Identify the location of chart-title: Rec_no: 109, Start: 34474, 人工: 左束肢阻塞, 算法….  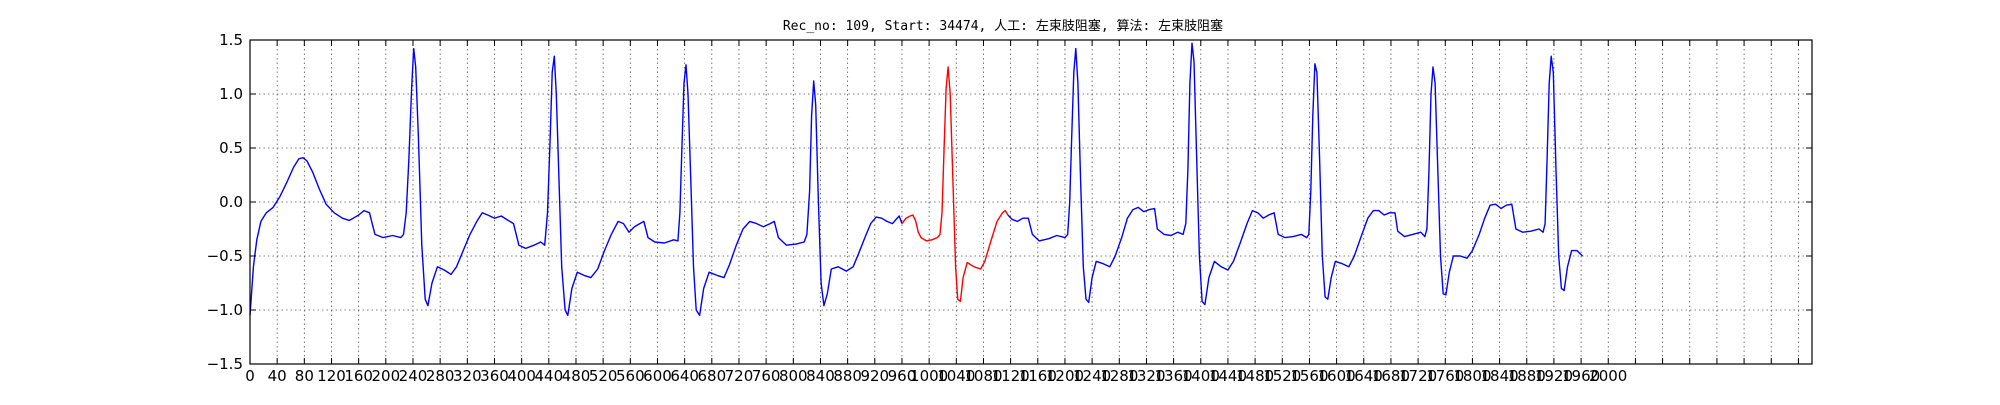
(1003, 26).